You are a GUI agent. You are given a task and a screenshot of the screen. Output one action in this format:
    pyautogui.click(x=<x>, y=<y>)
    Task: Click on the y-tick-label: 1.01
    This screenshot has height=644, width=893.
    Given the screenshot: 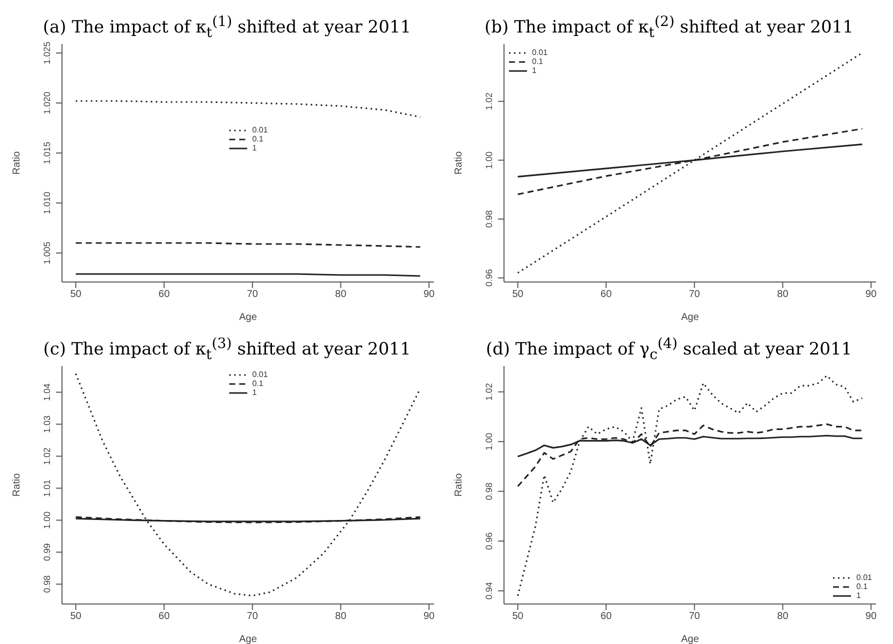 What is the action you would take?
    pyautogui.click(x=47, y=488)
    